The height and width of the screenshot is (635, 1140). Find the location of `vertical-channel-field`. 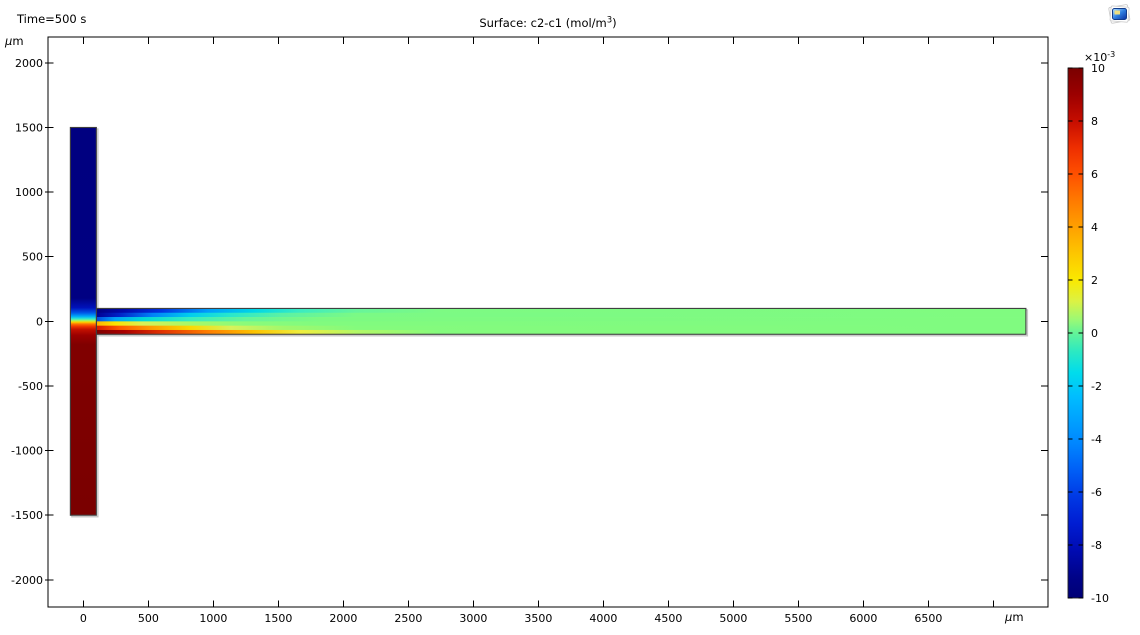

vertical-channel-field is located at coordinates (83, 321).